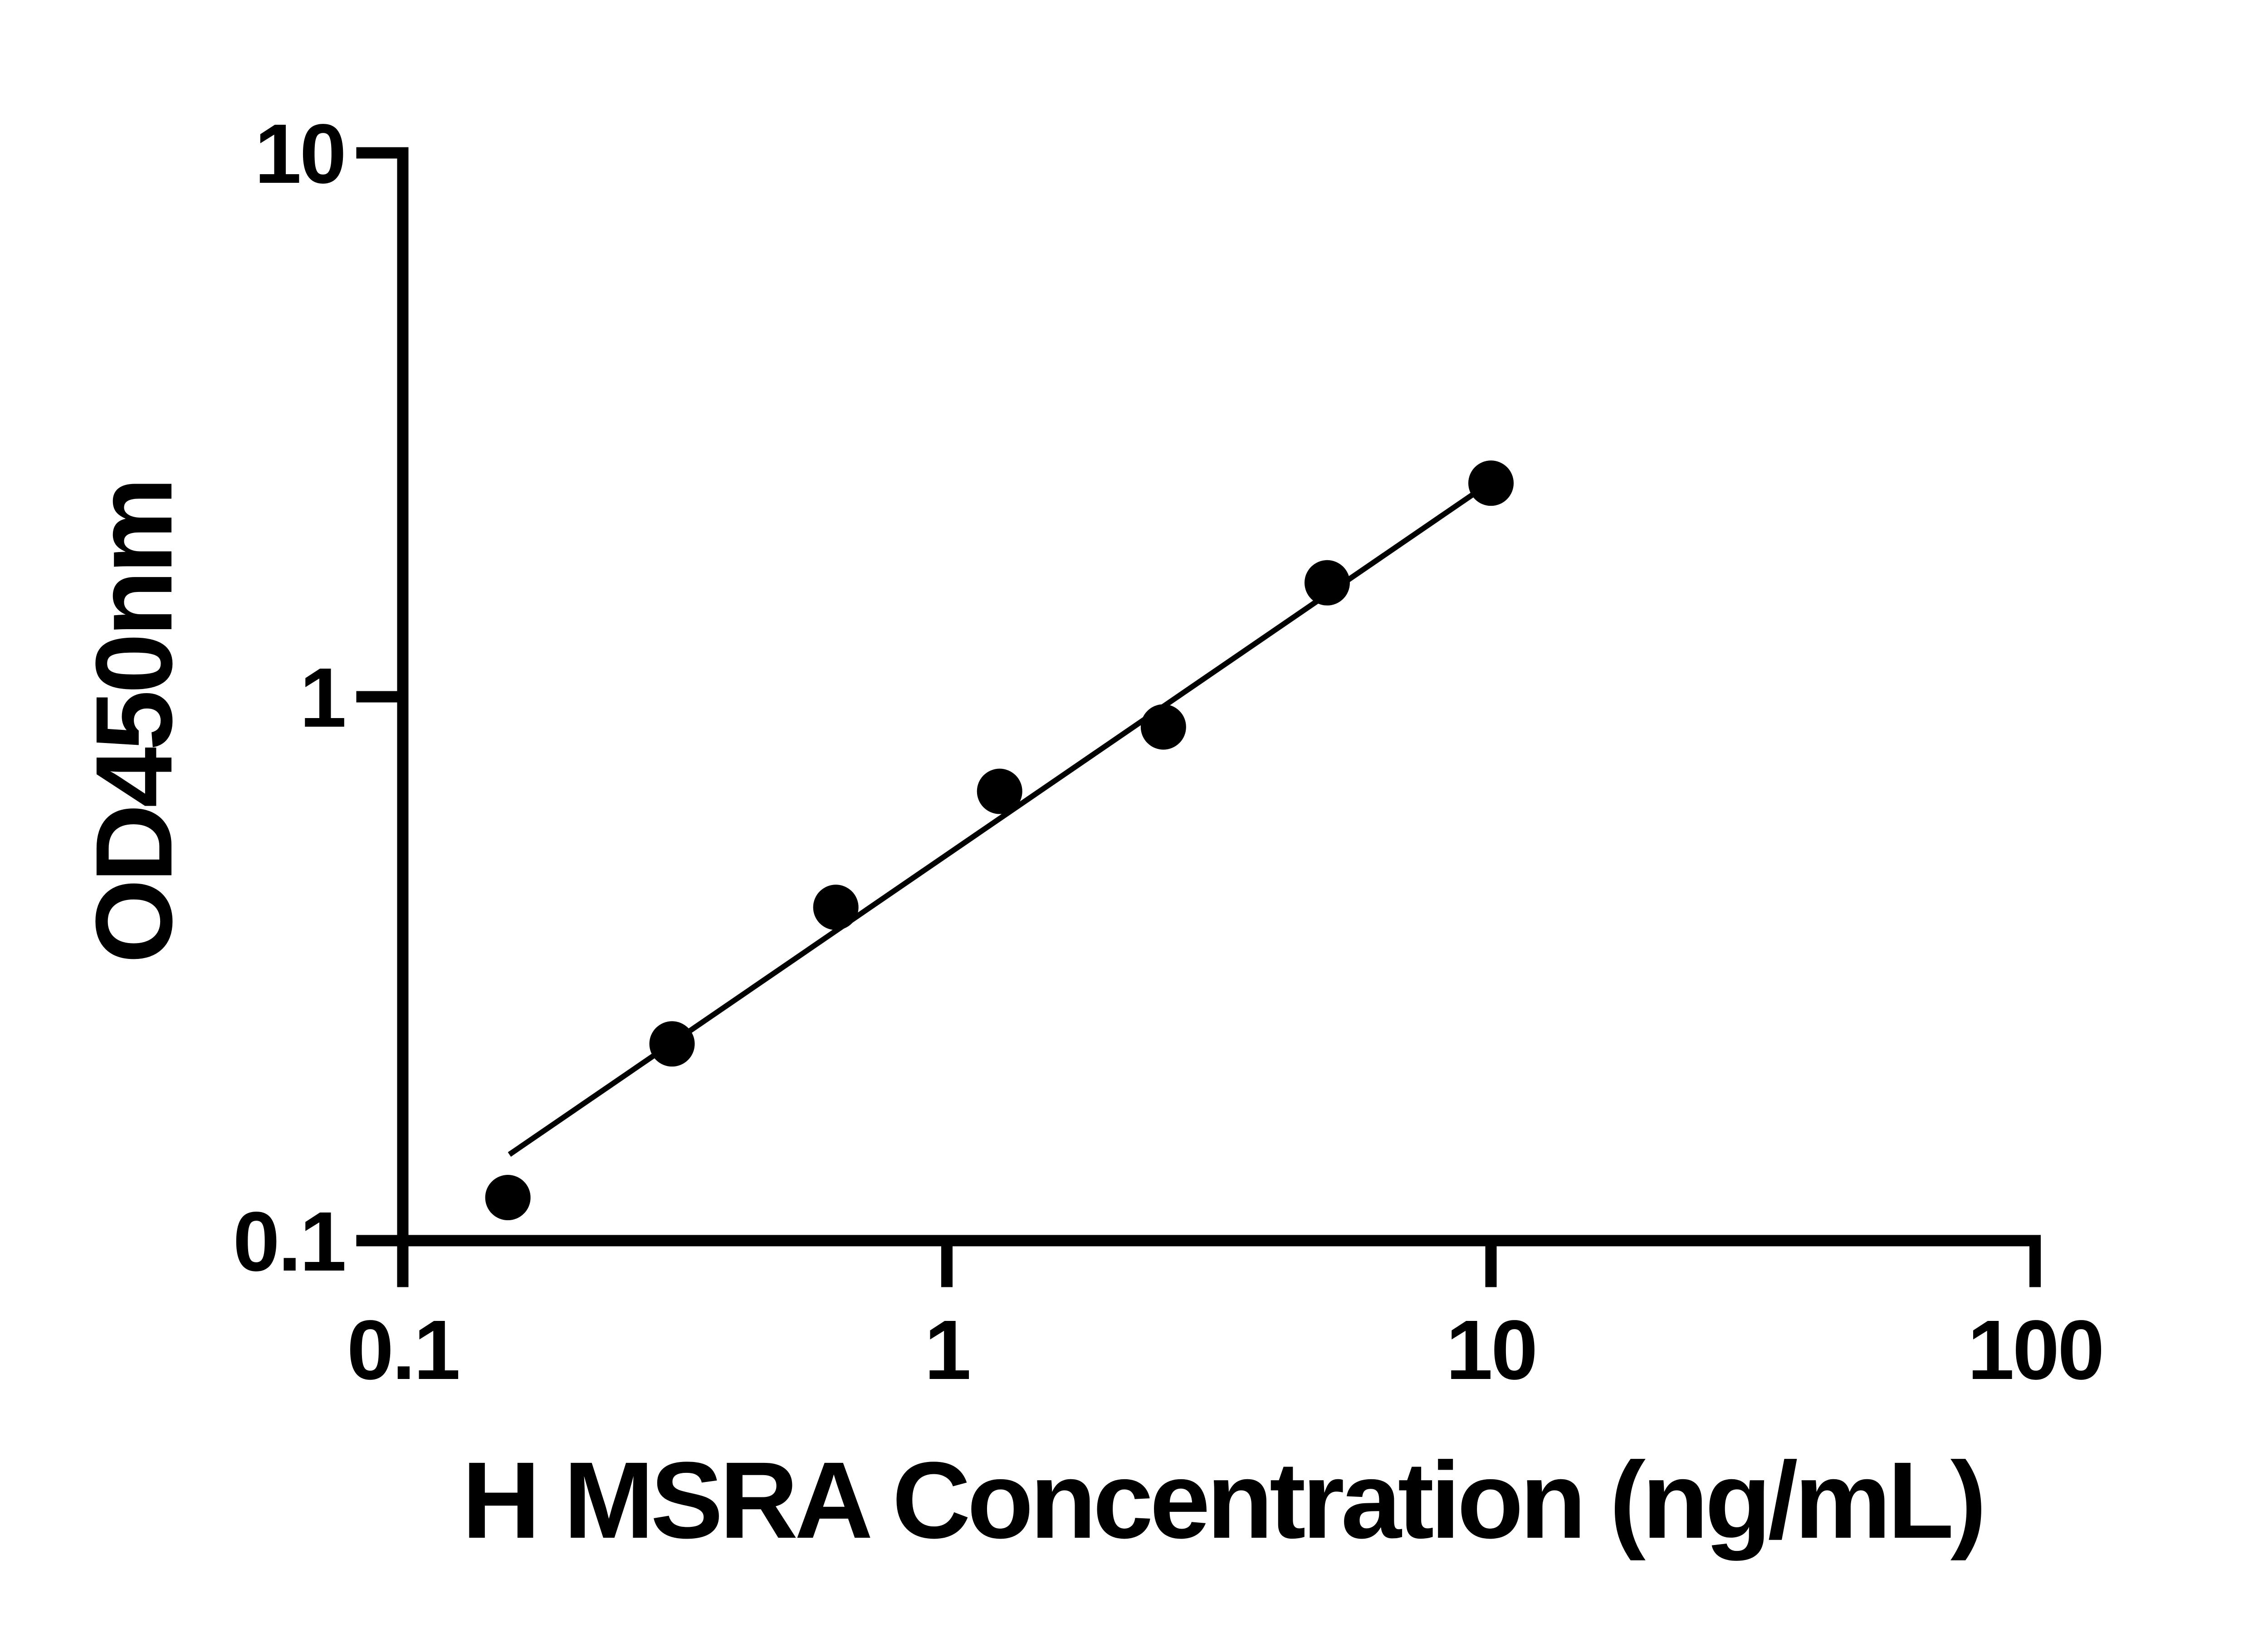 The width and height of the screenshot is (2268, 1633). What do you see at coordinates (947, 1350) in the screenshot?
I see `x-tick-label: 1` at bounding box center [947, 1350].